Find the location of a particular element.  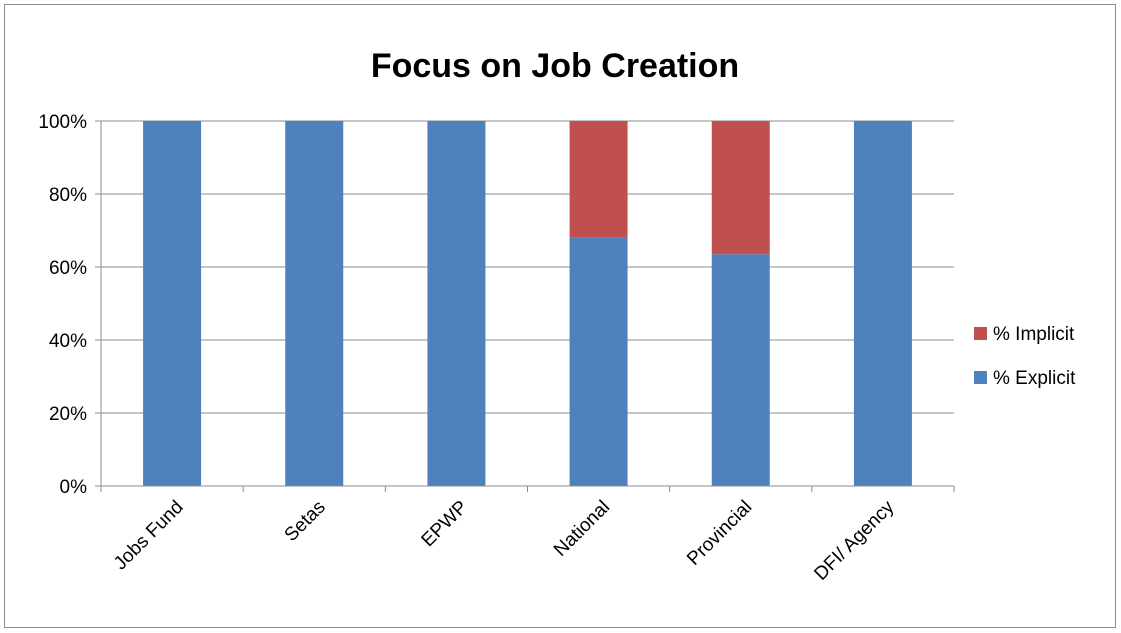

legend-label: % Implicit is located at coordinates (1034, 334).